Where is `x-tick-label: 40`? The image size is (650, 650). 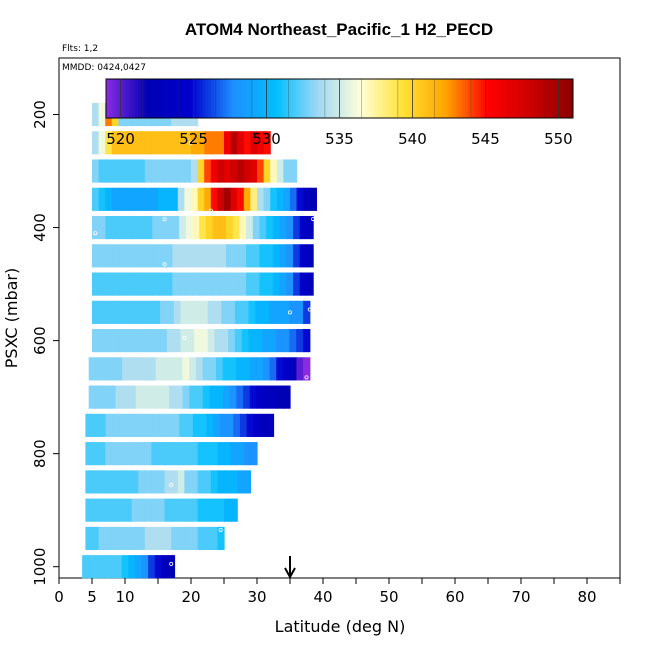 x-tick-label: 40 is located at coordinates (322, 597).